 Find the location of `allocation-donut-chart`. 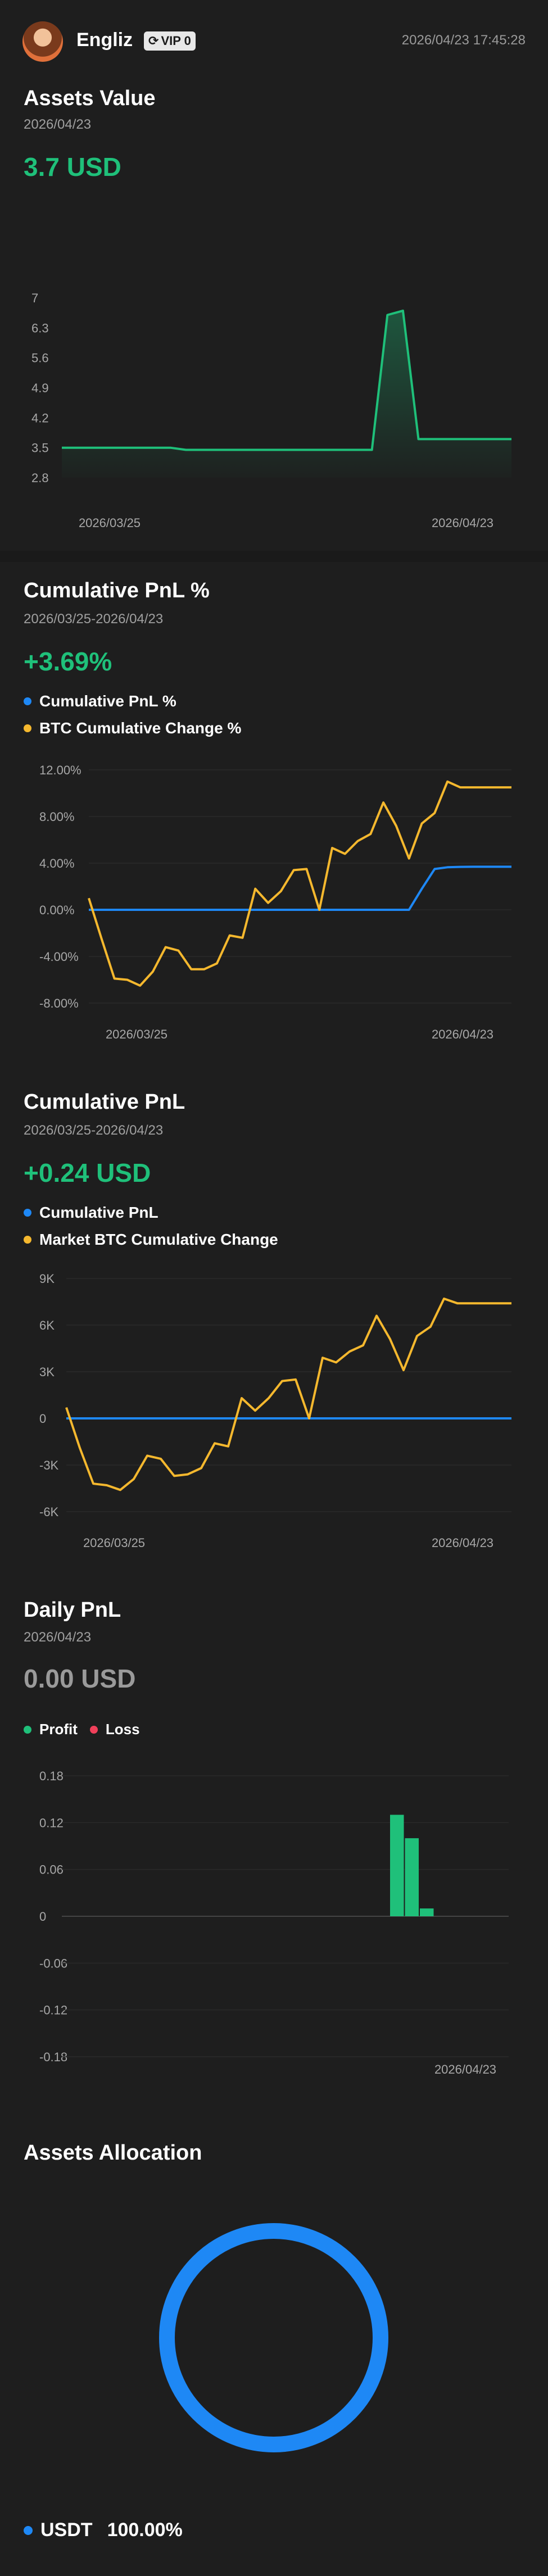

allocation-donut-chart is located at coordinates (273, 2337).